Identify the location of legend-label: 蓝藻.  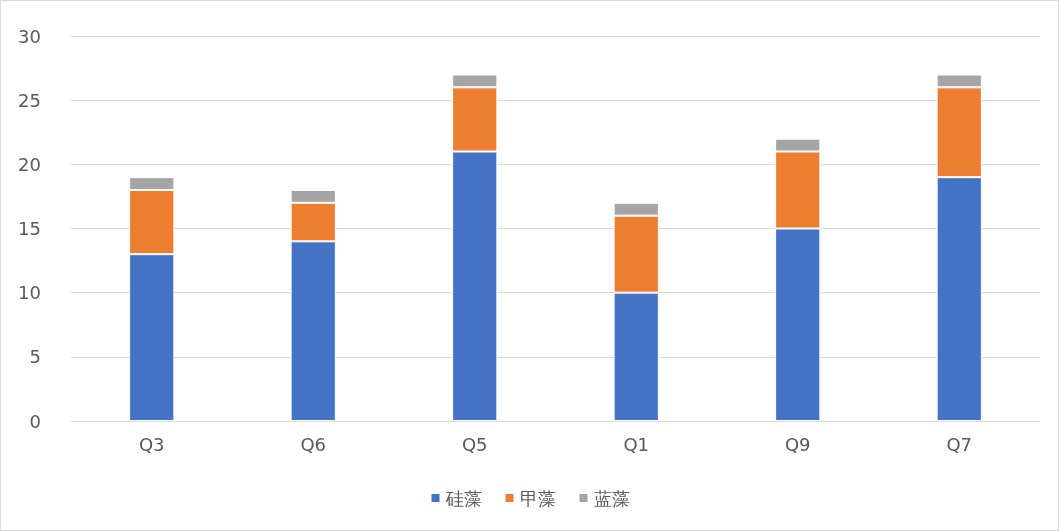
(611, 498).